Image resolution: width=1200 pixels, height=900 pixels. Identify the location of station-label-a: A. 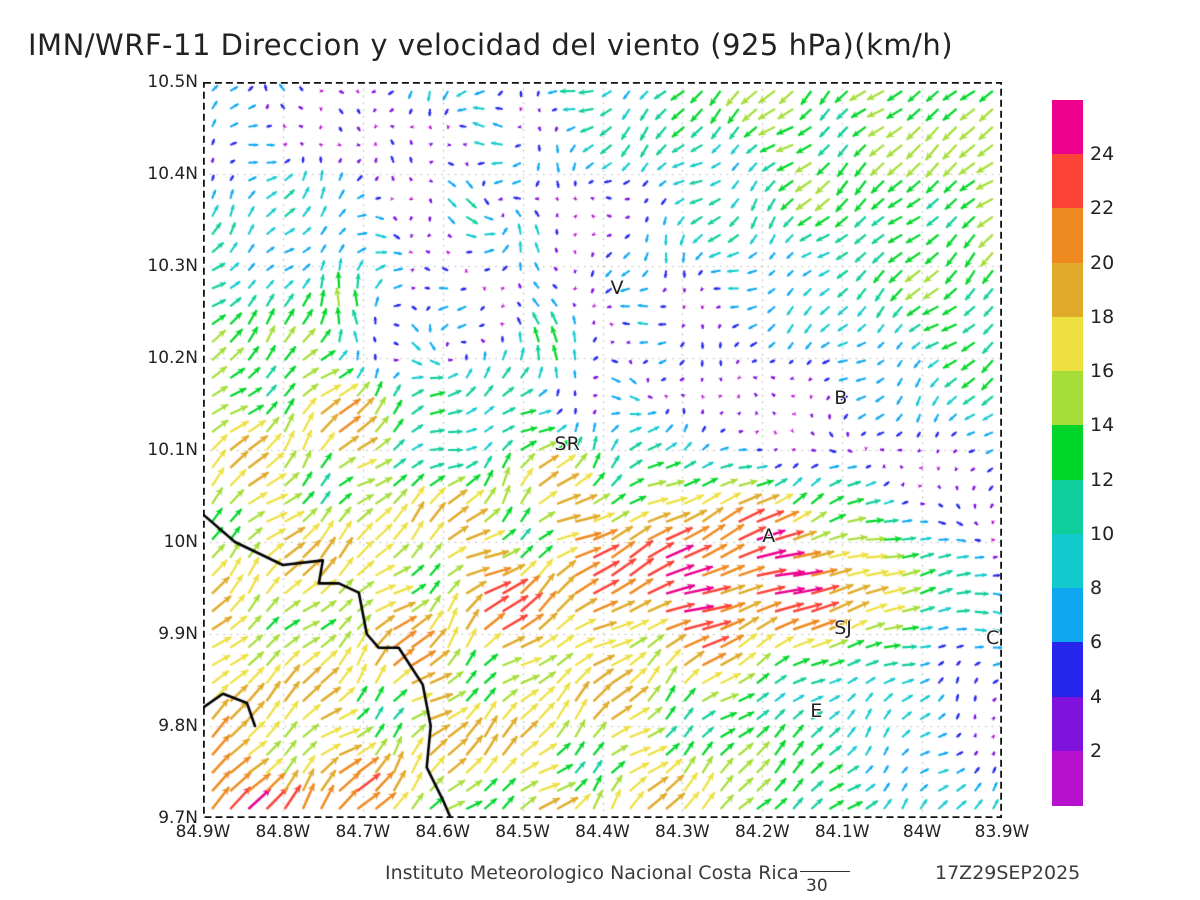
(769, 536).